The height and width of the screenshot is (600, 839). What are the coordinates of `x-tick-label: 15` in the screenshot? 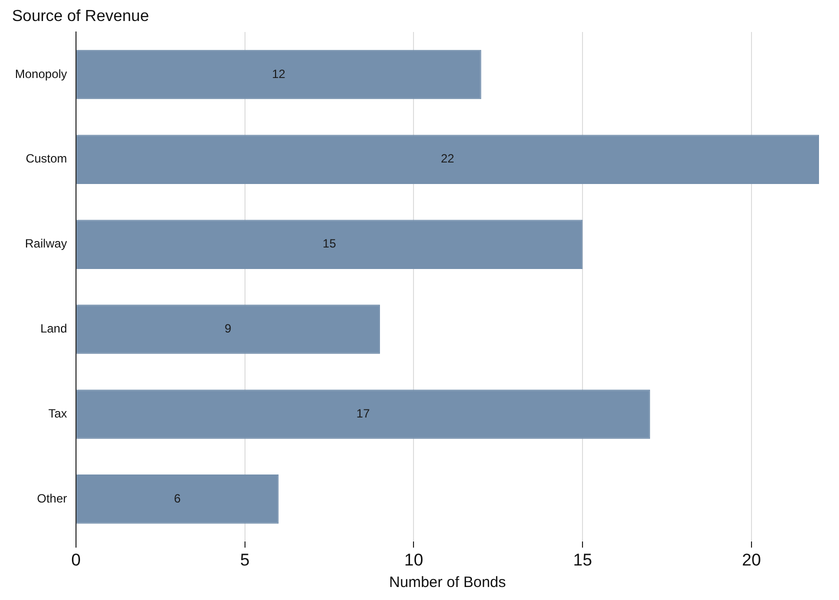 It's located at (582, 560).